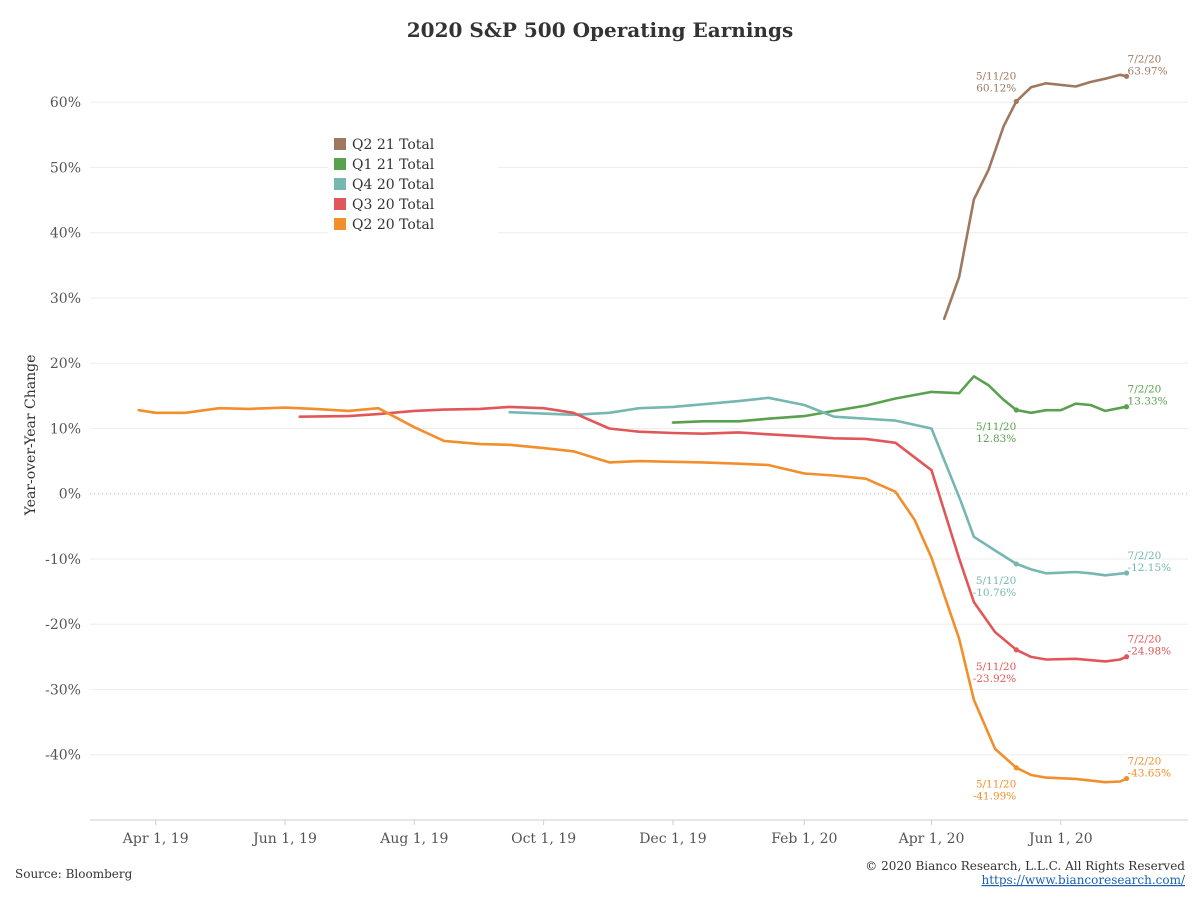 Image resolution: width=1200 pixels, height=900 pixels. Describe the element at coordinates (804, 839) in the screenshot. I see `x-tick-label: Feb 1, 20` at that location.